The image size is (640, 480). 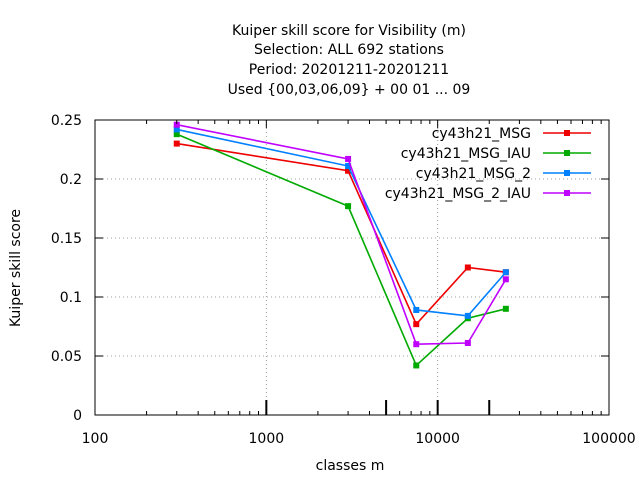 I want to click on x-tick-label: 100, so click(x=95, y=439).